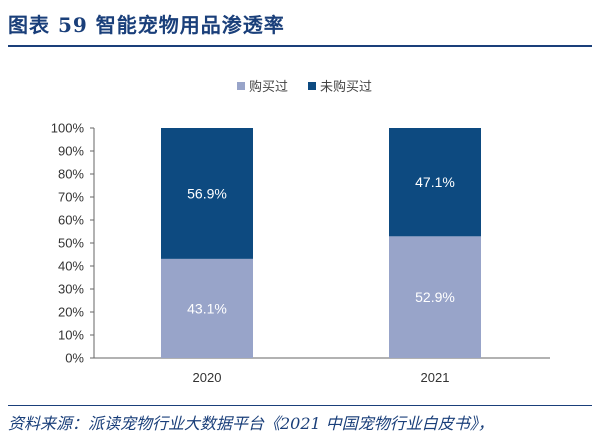 This screenshot has height=444, width=600. What do you see at coordinates (71, 197) in the screenshot?
I see `y-tick-label: 70%` at bounding box center [71, 197].